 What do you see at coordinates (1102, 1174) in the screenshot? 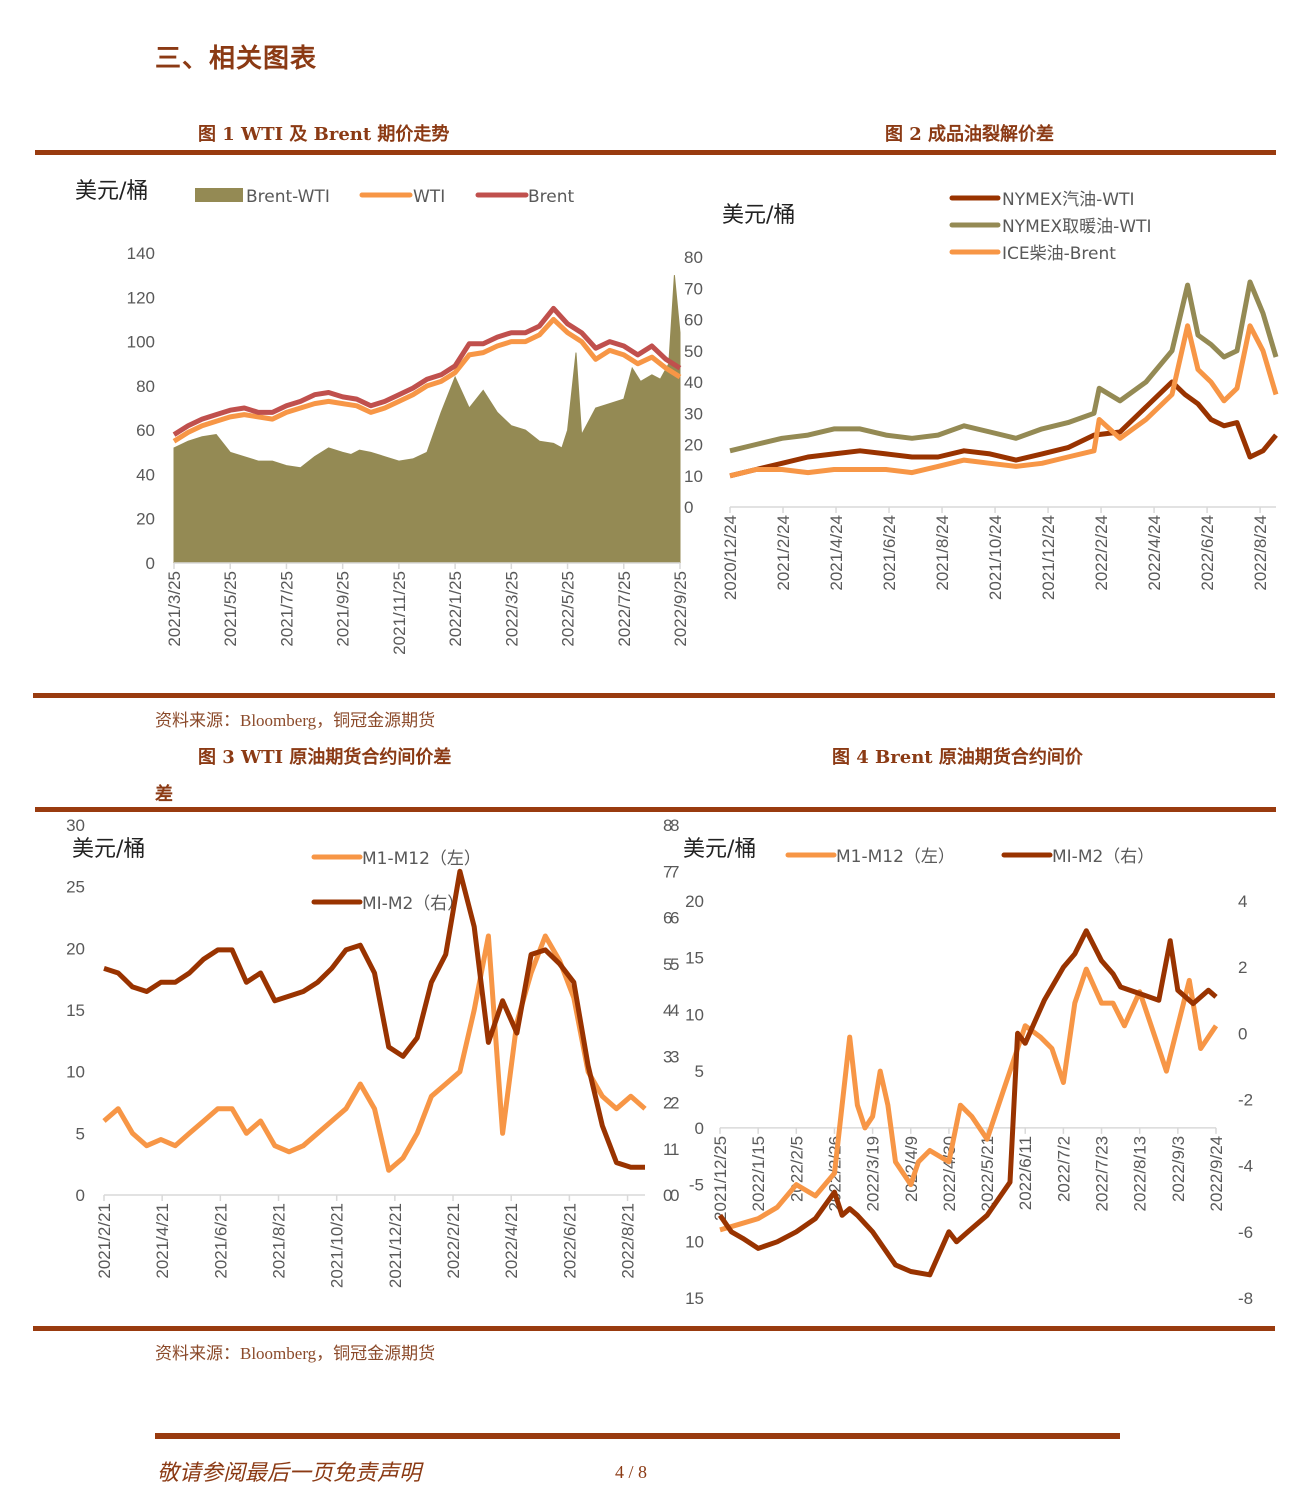
I see `x-tick-label: 2022/7/23` at bounding box center [1102, 1174].